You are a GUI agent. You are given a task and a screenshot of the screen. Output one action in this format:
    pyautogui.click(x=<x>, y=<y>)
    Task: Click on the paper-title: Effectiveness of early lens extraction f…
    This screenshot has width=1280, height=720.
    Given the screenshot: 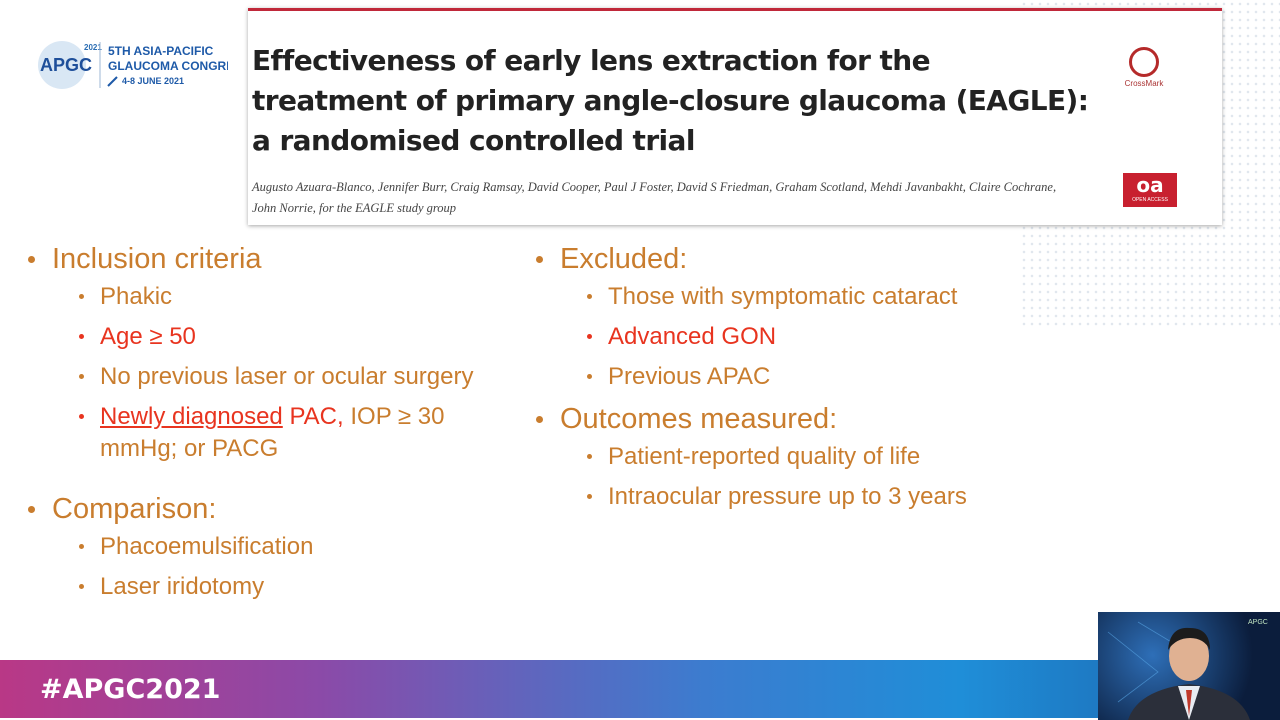 What is the action you would take?
    pyautogui.click(x=670, y=100)
    